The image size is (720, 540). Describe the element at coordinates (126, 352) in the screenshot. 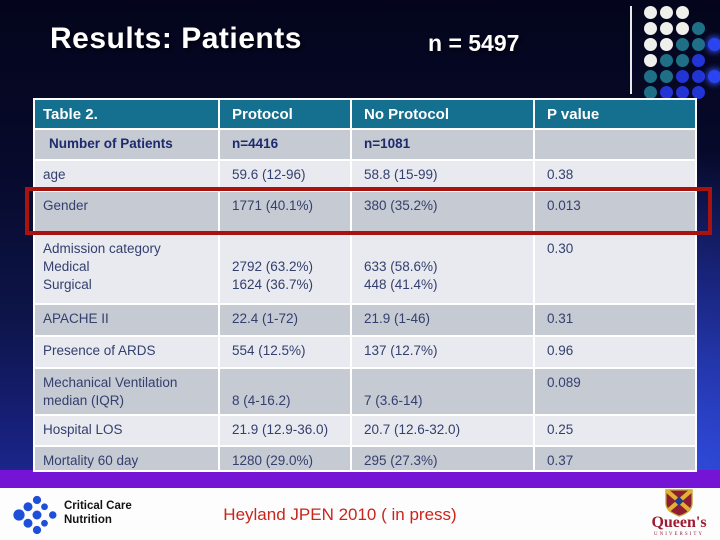

I see `table-cell: Presence of ARDS` at that location.